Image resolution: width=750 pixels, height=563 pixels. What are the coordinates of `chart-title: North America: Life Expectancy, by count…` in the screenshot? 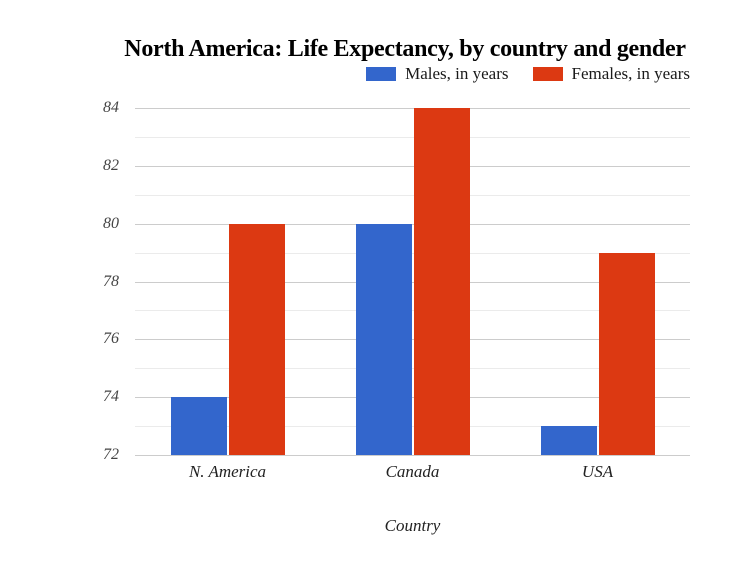 It's located at (405, 49).